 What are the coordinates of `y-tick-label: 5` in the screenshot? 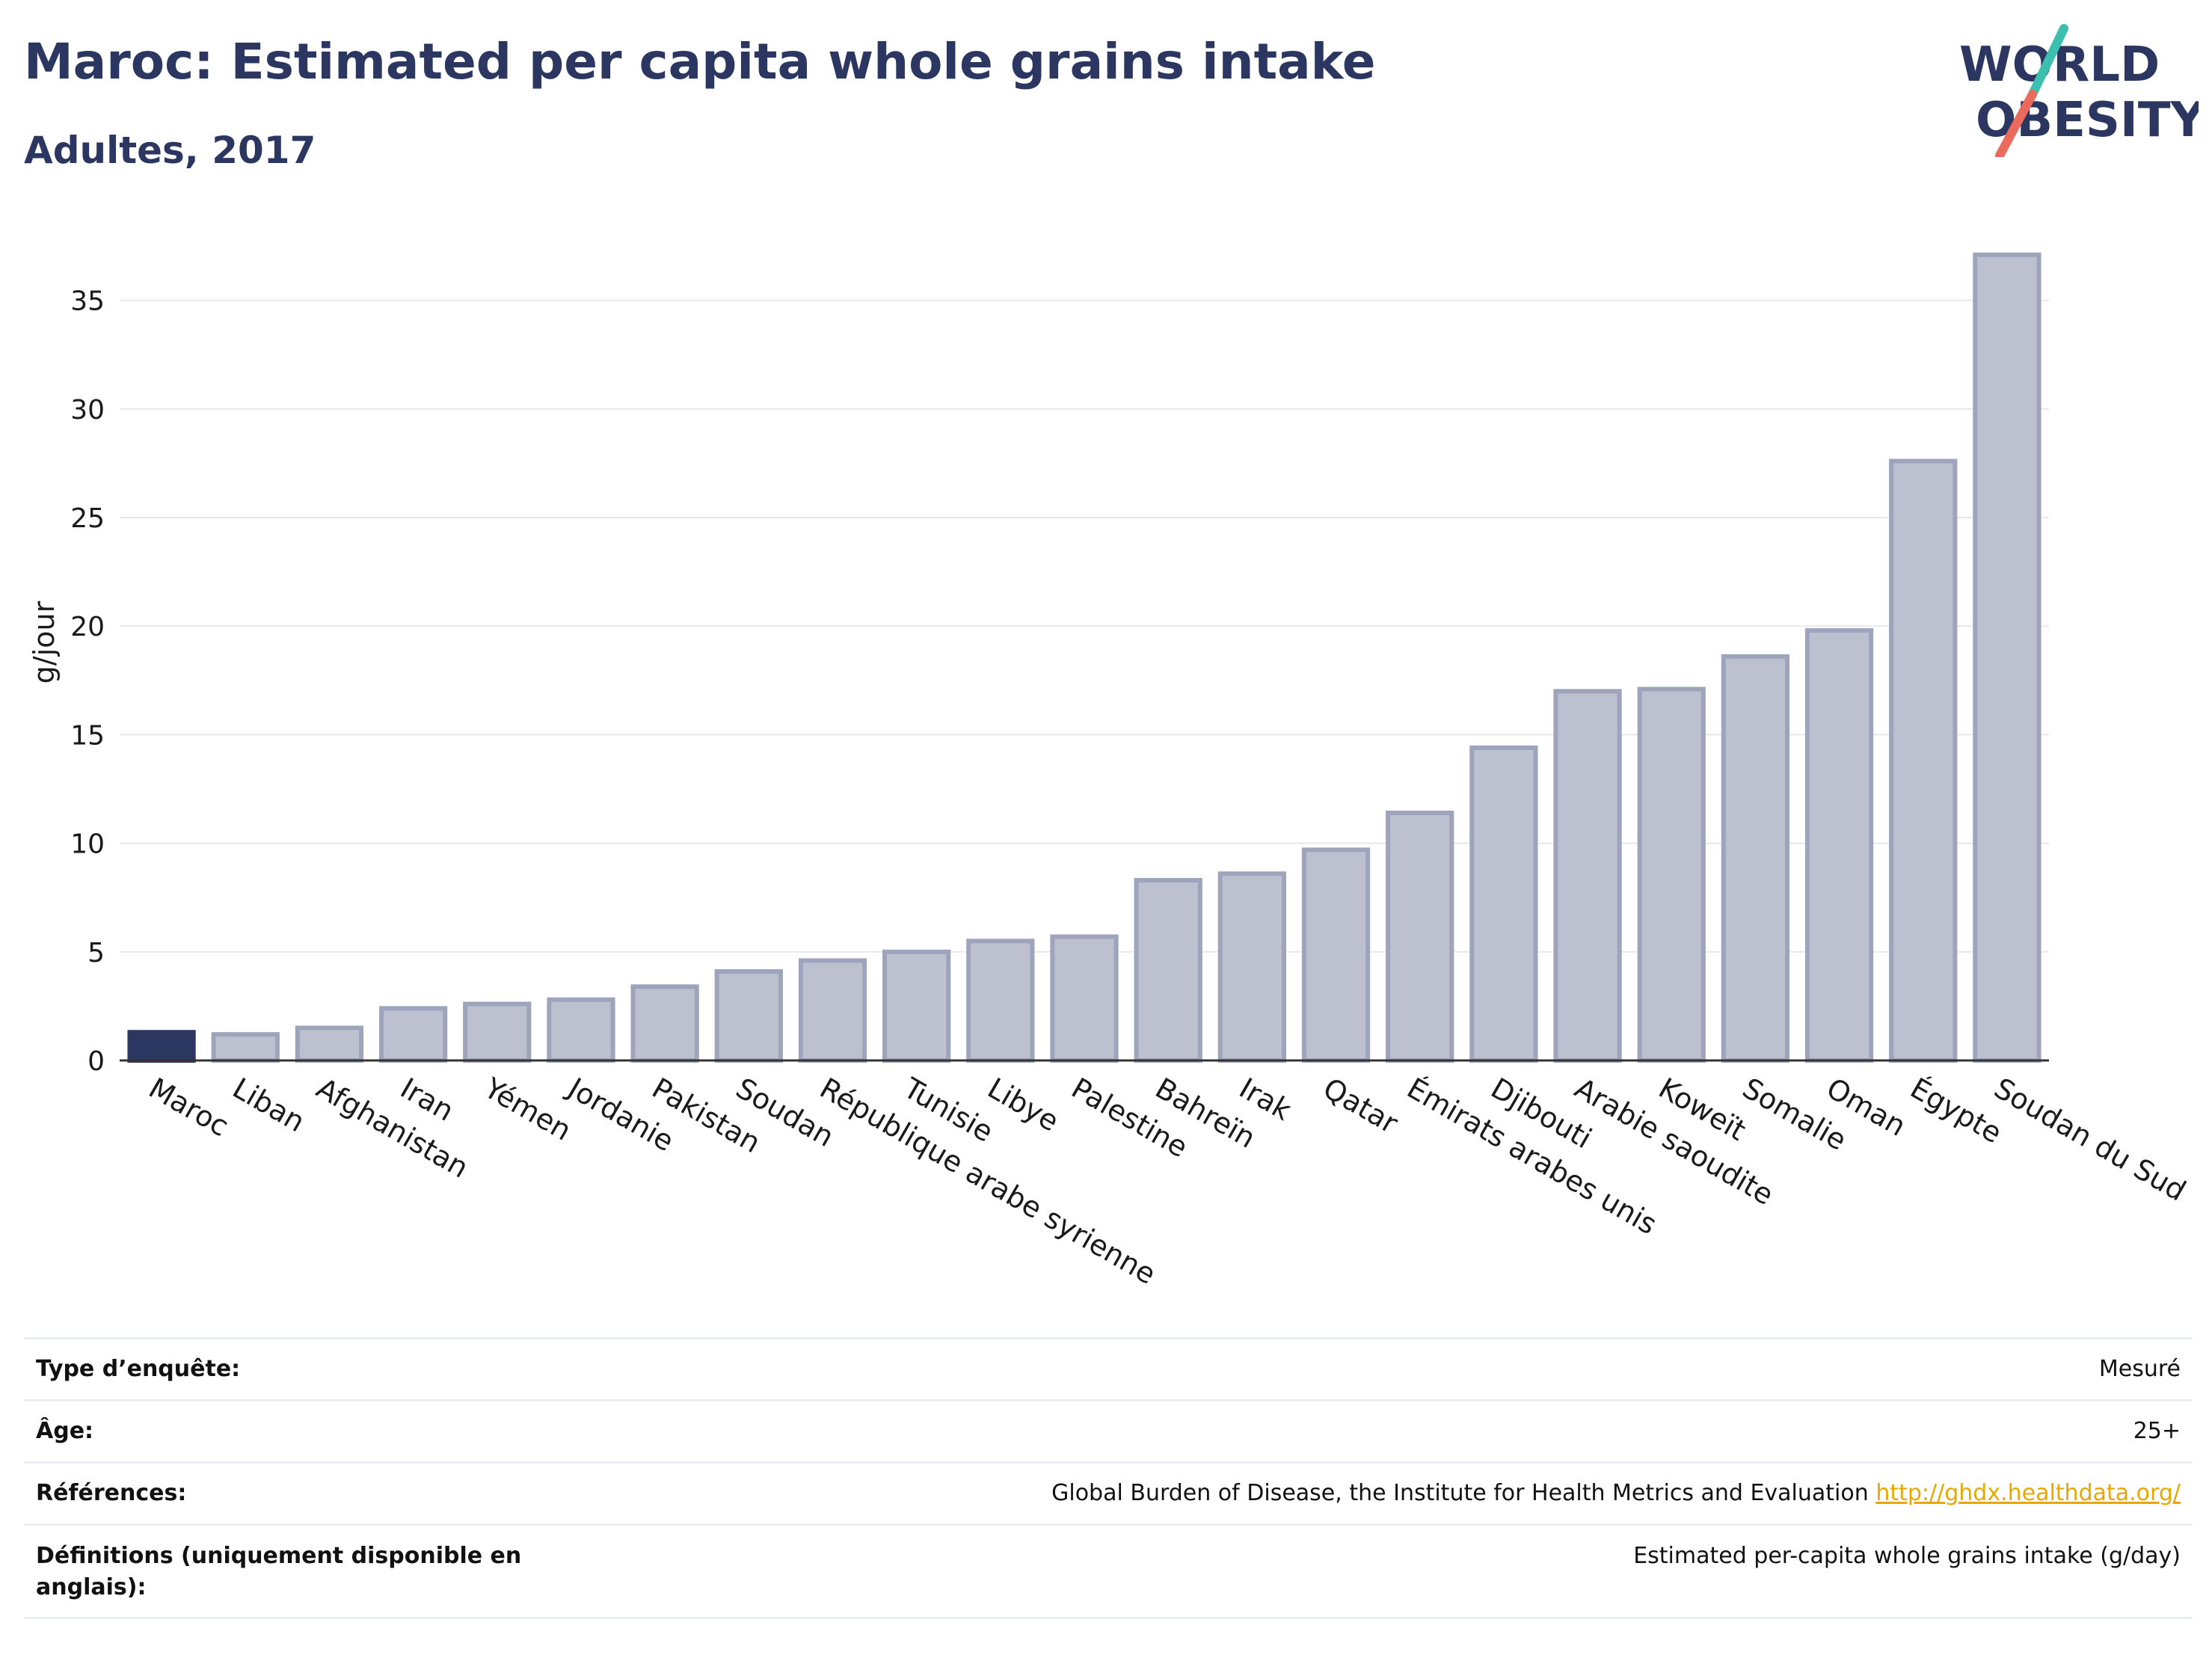 It's located at (96, 953).